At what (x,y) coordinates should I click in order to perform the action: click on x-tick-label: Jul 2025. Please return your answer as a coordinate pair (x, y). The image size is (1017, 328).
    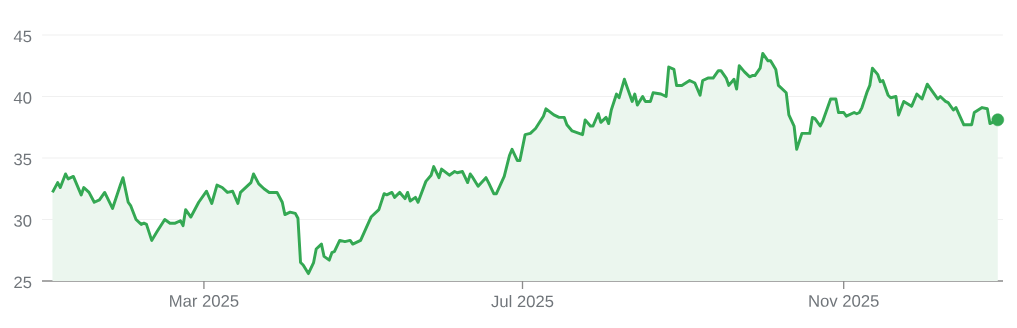
    Looking at the image, I should click on (522, 301).